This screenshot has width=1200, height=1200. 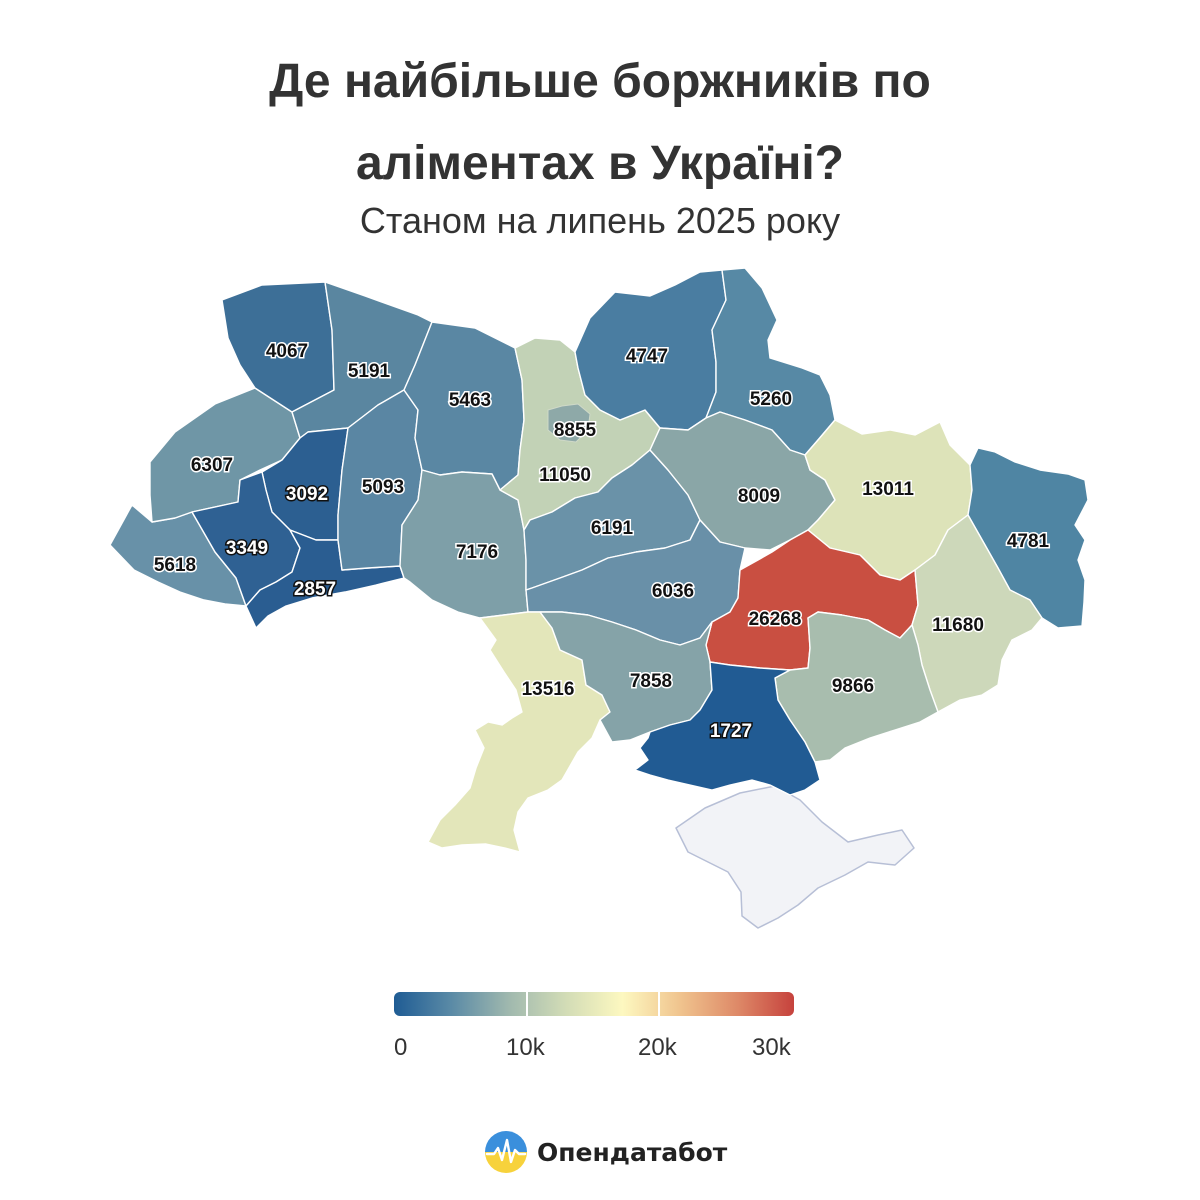 I want to click on region-value-kirovohrad: 6036, so click(x=673, y=591).